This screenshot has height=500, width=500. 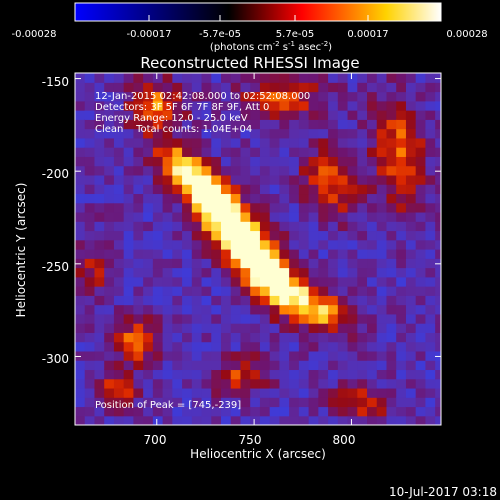 I want to click on annotation-time-range: 12-Jan-2015 02:42:08.000 to 02:52:08.000, so click(x=202, y=96).